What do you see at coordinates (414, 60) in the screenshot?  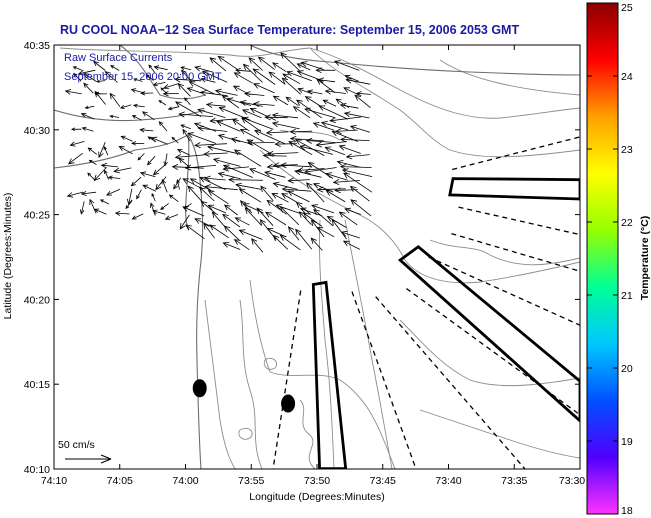 I see `coastline-long-island` at bounding box center [414, 60].